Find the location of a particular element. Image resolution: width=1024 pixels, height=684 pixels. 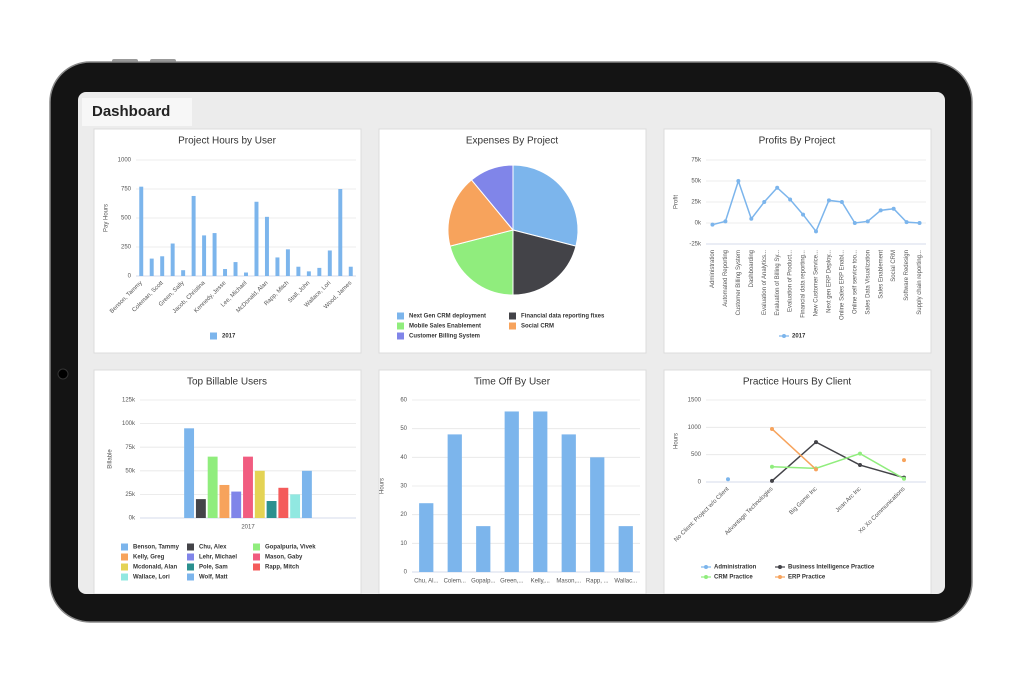

dashboard-title: Dashboard is located at coordinates (131, 111).